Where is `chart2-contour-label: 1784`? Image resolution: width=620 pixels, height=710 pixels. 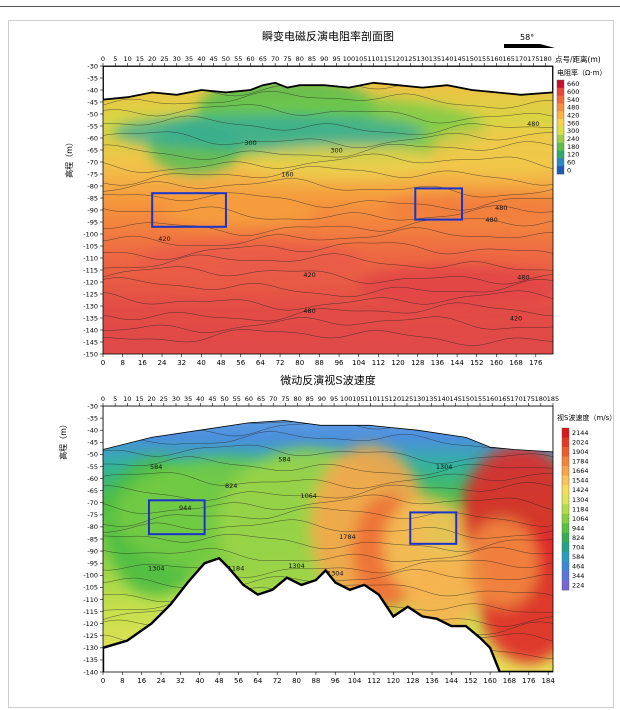 chart2-contour-label: 1784 is located at coordinates (347, 537).